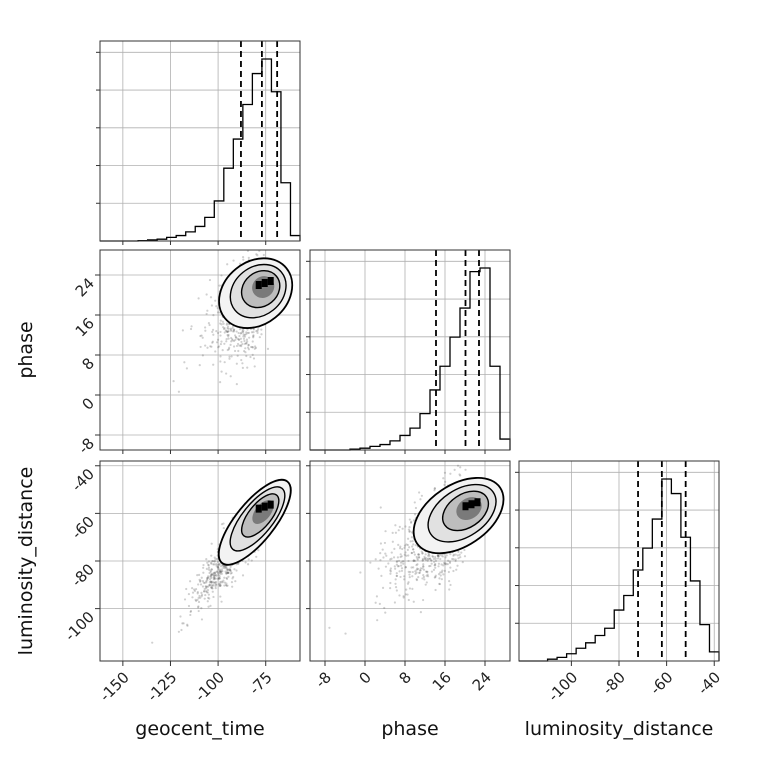 This screenshot has height=760, width=760. Describe the element at coordinates (365, 677) in the screenshot. I see `x-tick-label: 0` at that location.